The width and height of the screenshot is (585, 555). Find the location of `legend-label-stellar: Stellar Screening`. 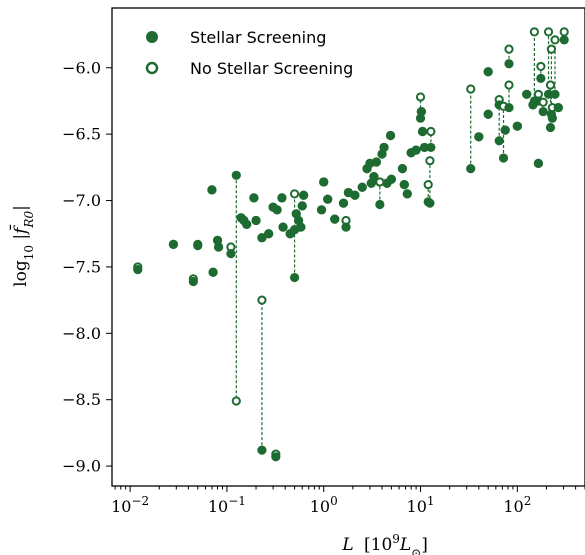

legend-label-stellar: Stellar Screening is located at coordinates (258, 37).